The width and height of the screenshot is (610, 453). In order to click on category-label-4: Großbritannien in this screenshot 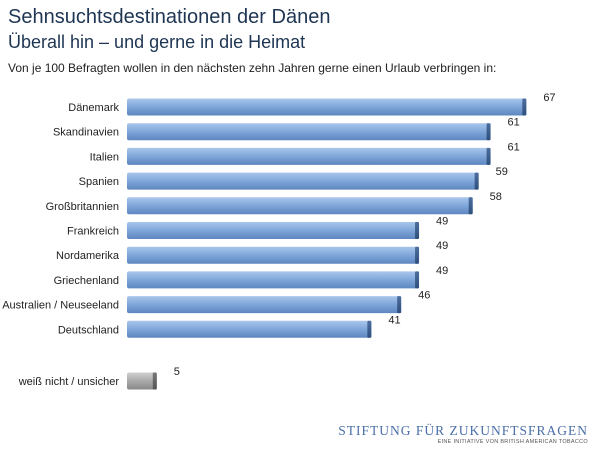, I will do `click(82, 207)`.